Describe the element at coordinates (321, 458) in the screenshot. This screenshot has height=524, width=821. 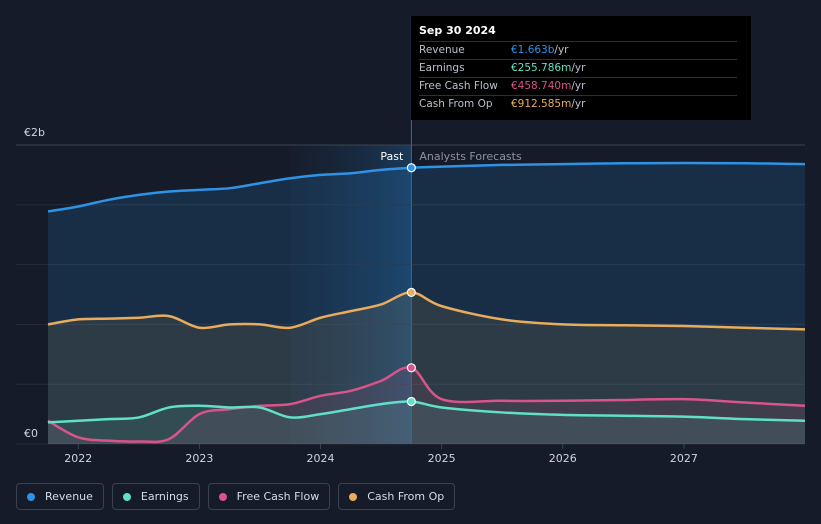
I see `x-tick-label: 2024` at that location.